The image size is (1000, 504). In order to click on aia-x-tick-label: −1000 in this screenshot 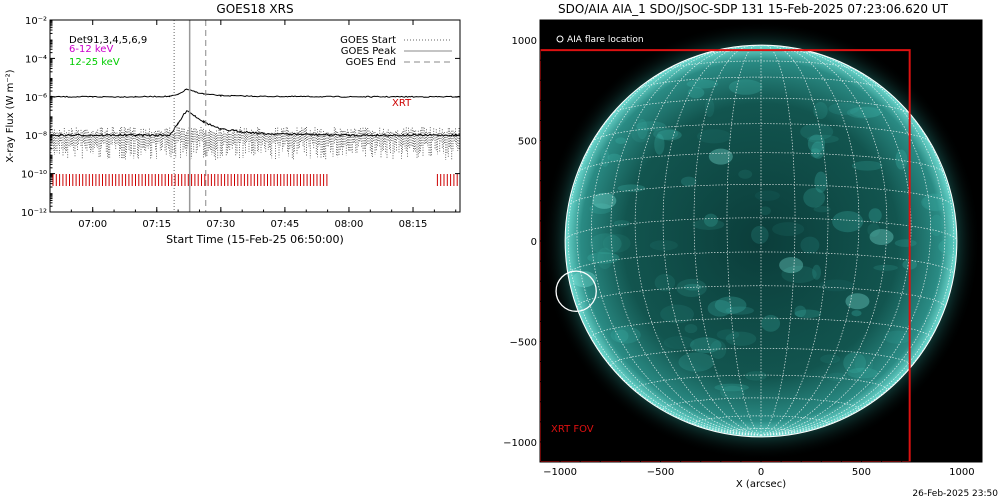, I will do `click(560, 472)`.